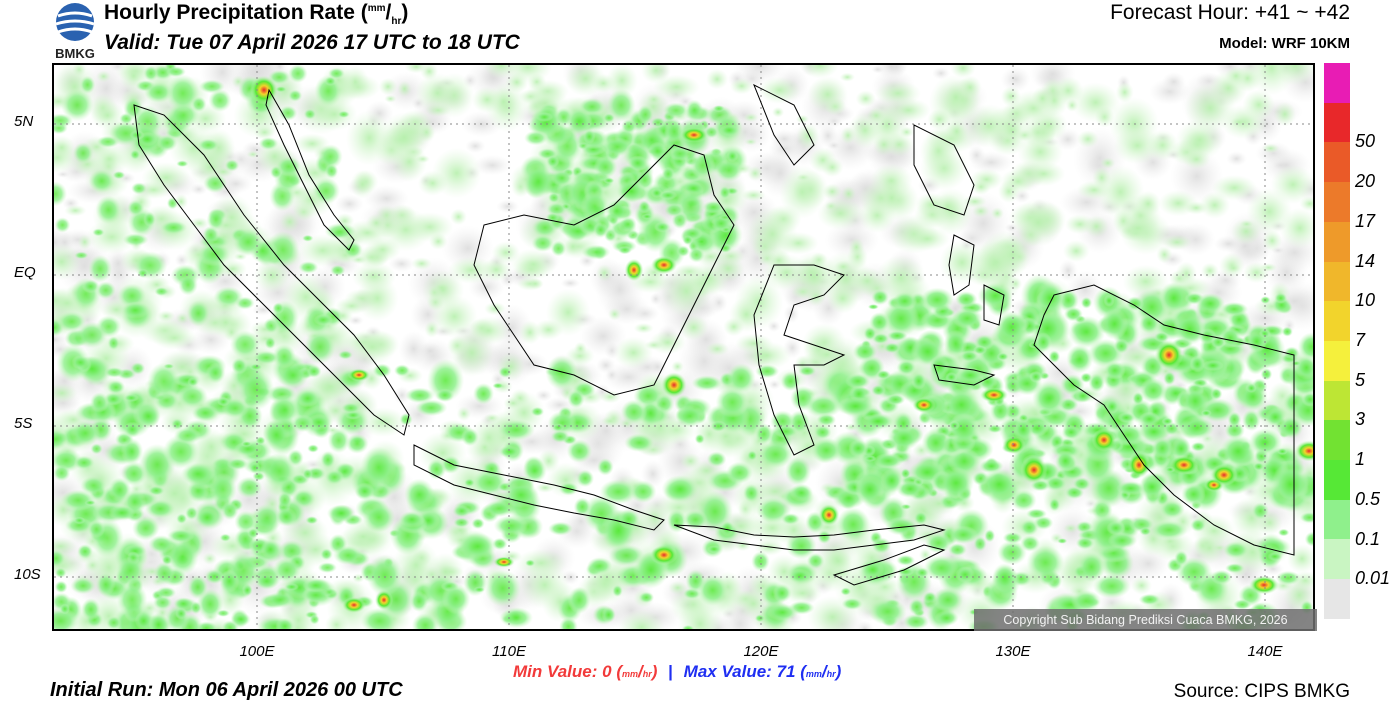  Describe the element at coordinates (1230, 12) in the screenshot. I see `forecast-hour: Forecast Hour: +41 ~ +42` at that location.